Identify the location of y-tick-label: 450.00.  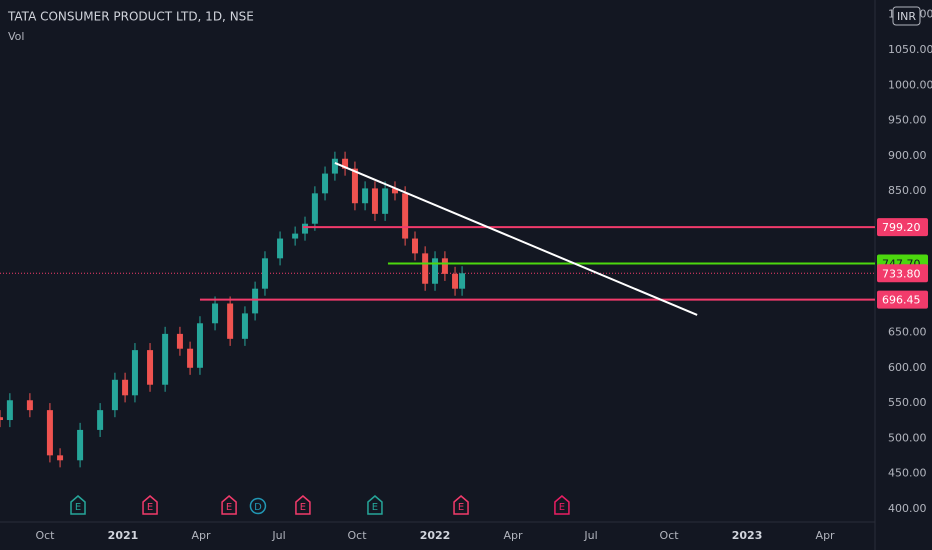
(907, 473).